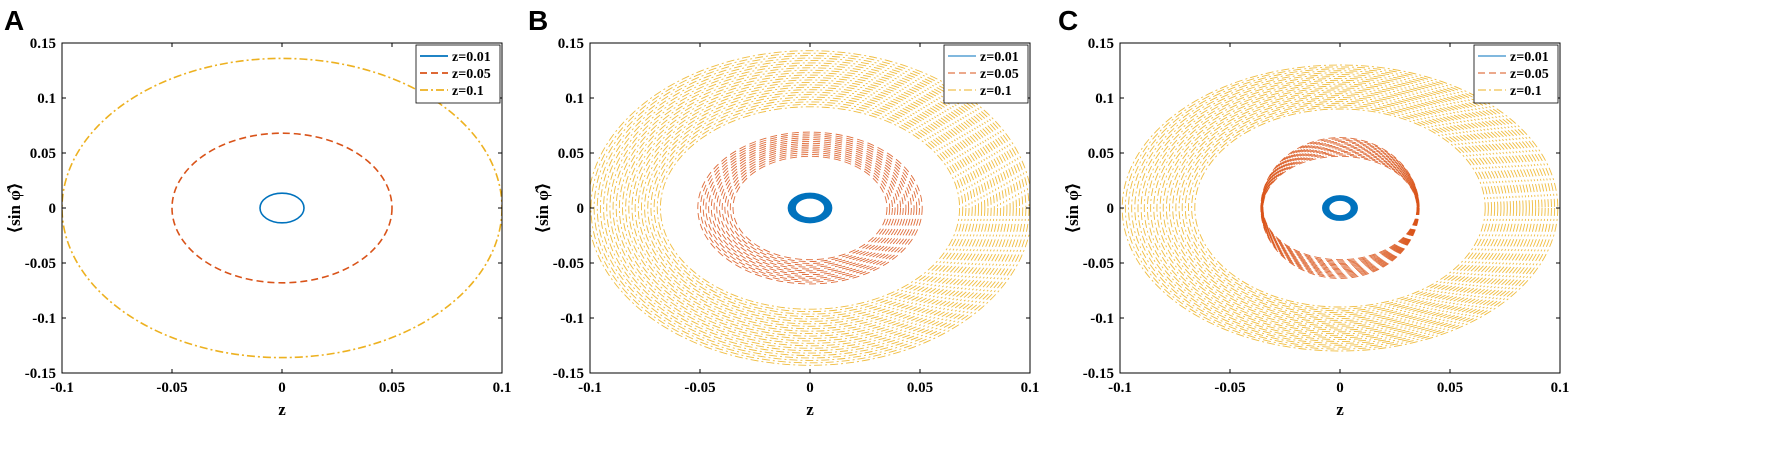 The width and height of the screenshot is (1772, 472). I want to click on y-tick-label: 0.05, so click(571, 154).